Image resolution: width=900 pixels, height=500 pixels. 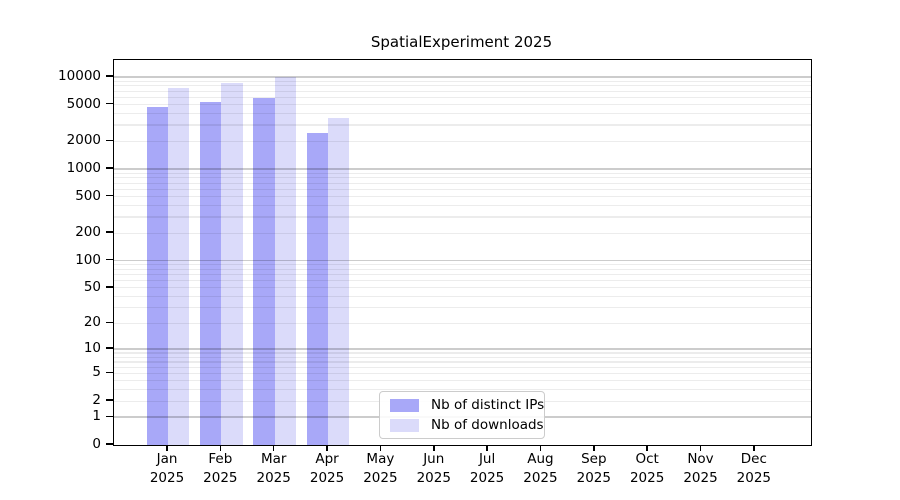 I want to click on x-label-month: Jul, so click(x=487, y=459).